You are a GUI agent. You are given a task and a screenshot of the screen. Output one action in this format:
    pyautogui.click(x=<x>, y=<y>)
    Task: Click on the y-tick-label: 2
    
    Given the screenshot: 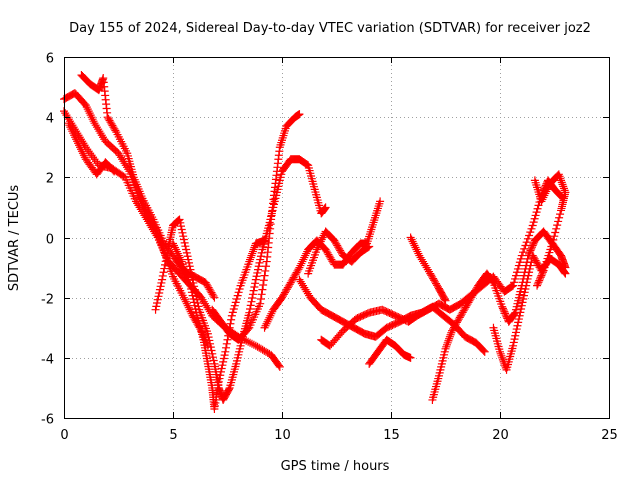 What is the action you would take?
    pyautogui.click(x=50, y=179)
    